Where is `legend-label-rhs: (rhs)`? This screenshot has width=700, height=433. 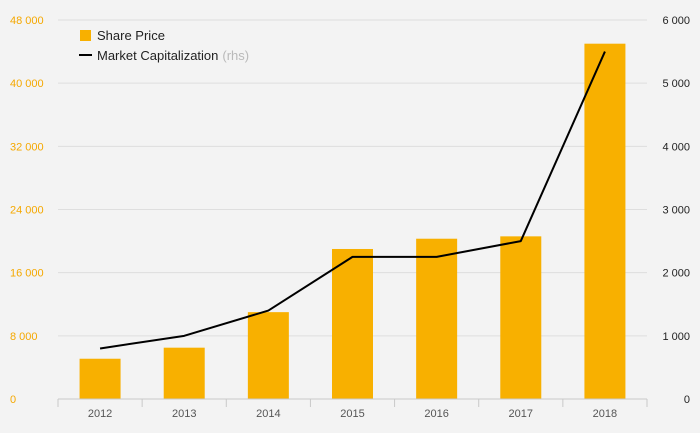 legend-label-rhs: (rhs) is located at coordinates (235, 55).